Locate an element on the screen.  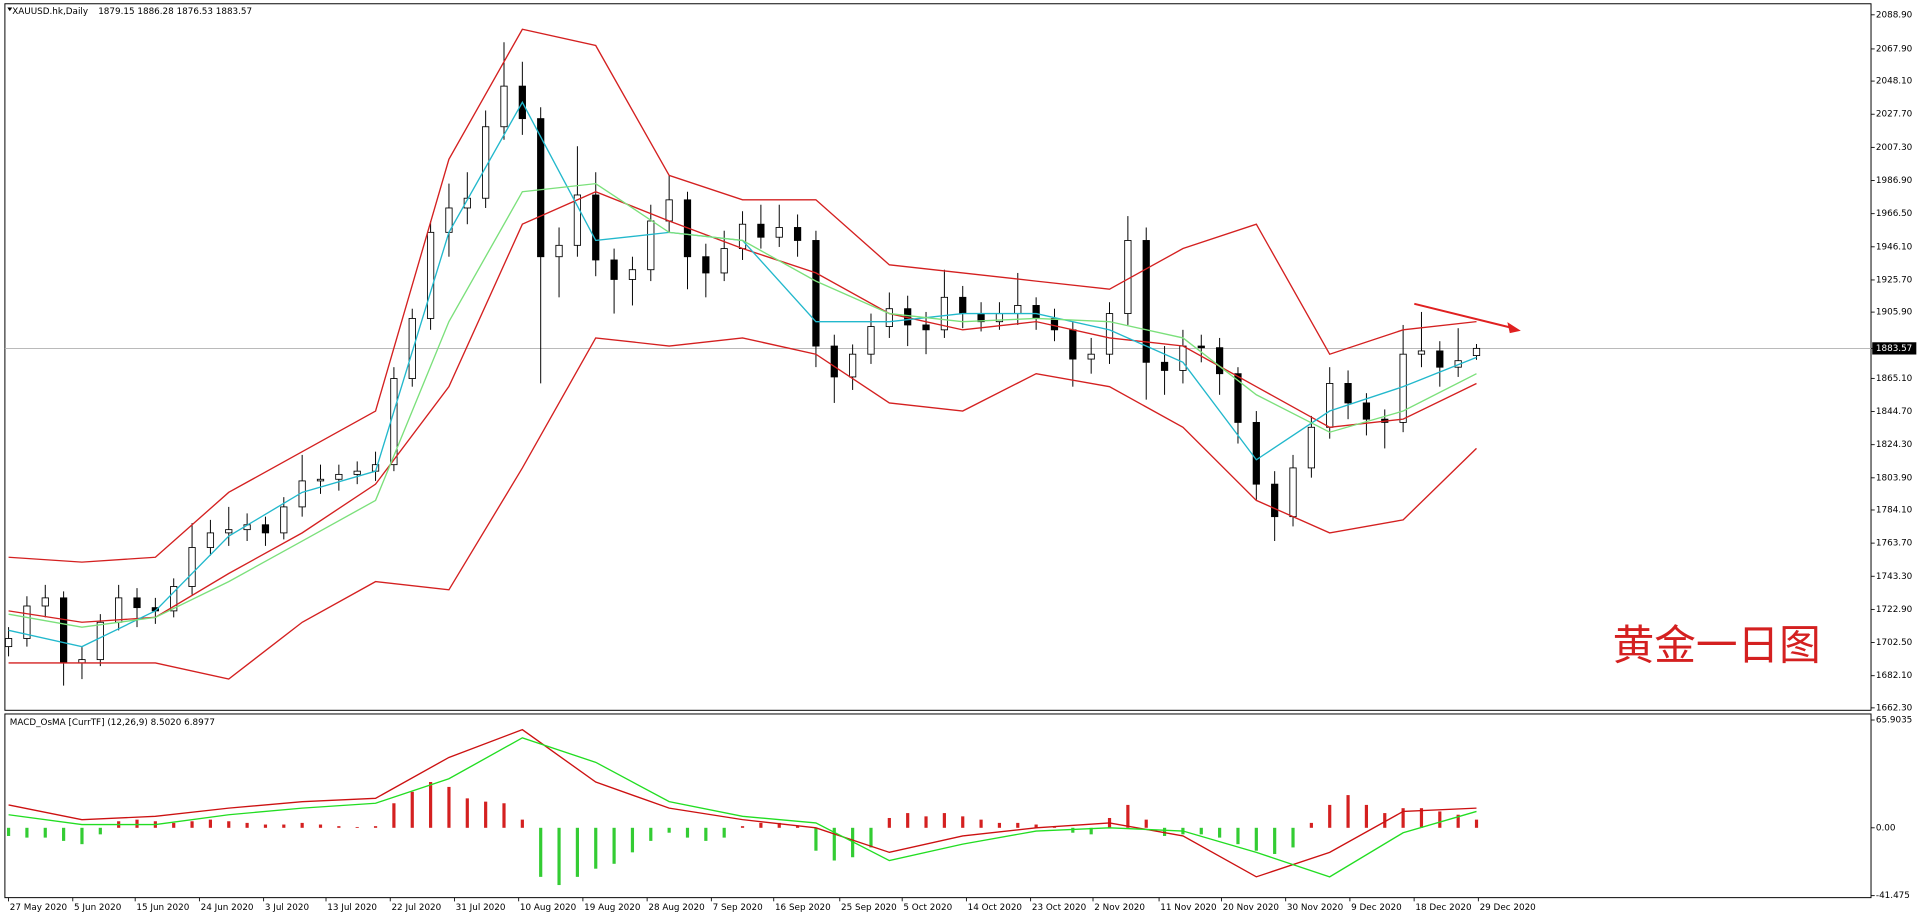
low-quote: 1876.53 is located at coordinates (195, 12).